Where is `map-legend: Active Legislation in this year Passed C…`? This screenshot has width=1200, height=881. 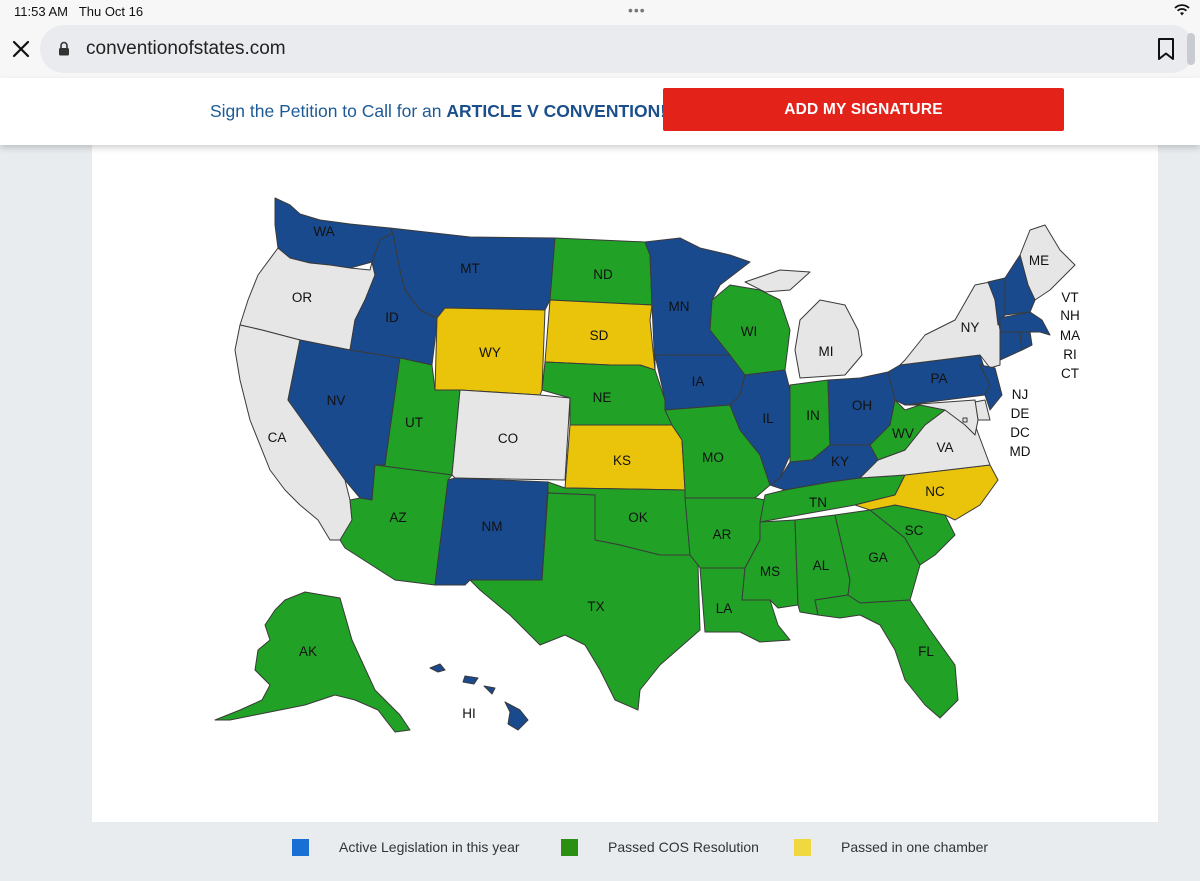 map-legend: Active Legislation in this year Passed C… is located at coordinates (600, 847).